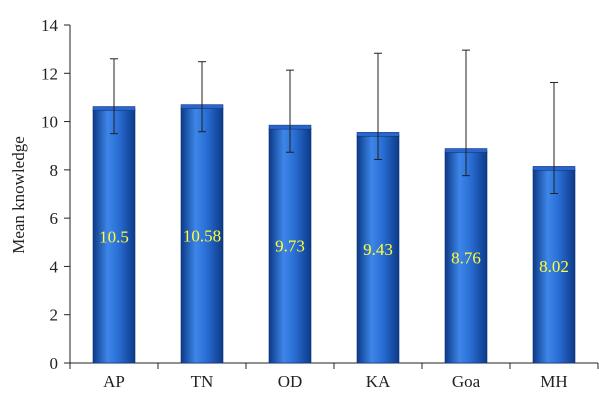  What do you see at coordinates (18, 195) in the screenshot?
I see `y-axis-title: Mean knowledge` at bounding box center [18, 195].